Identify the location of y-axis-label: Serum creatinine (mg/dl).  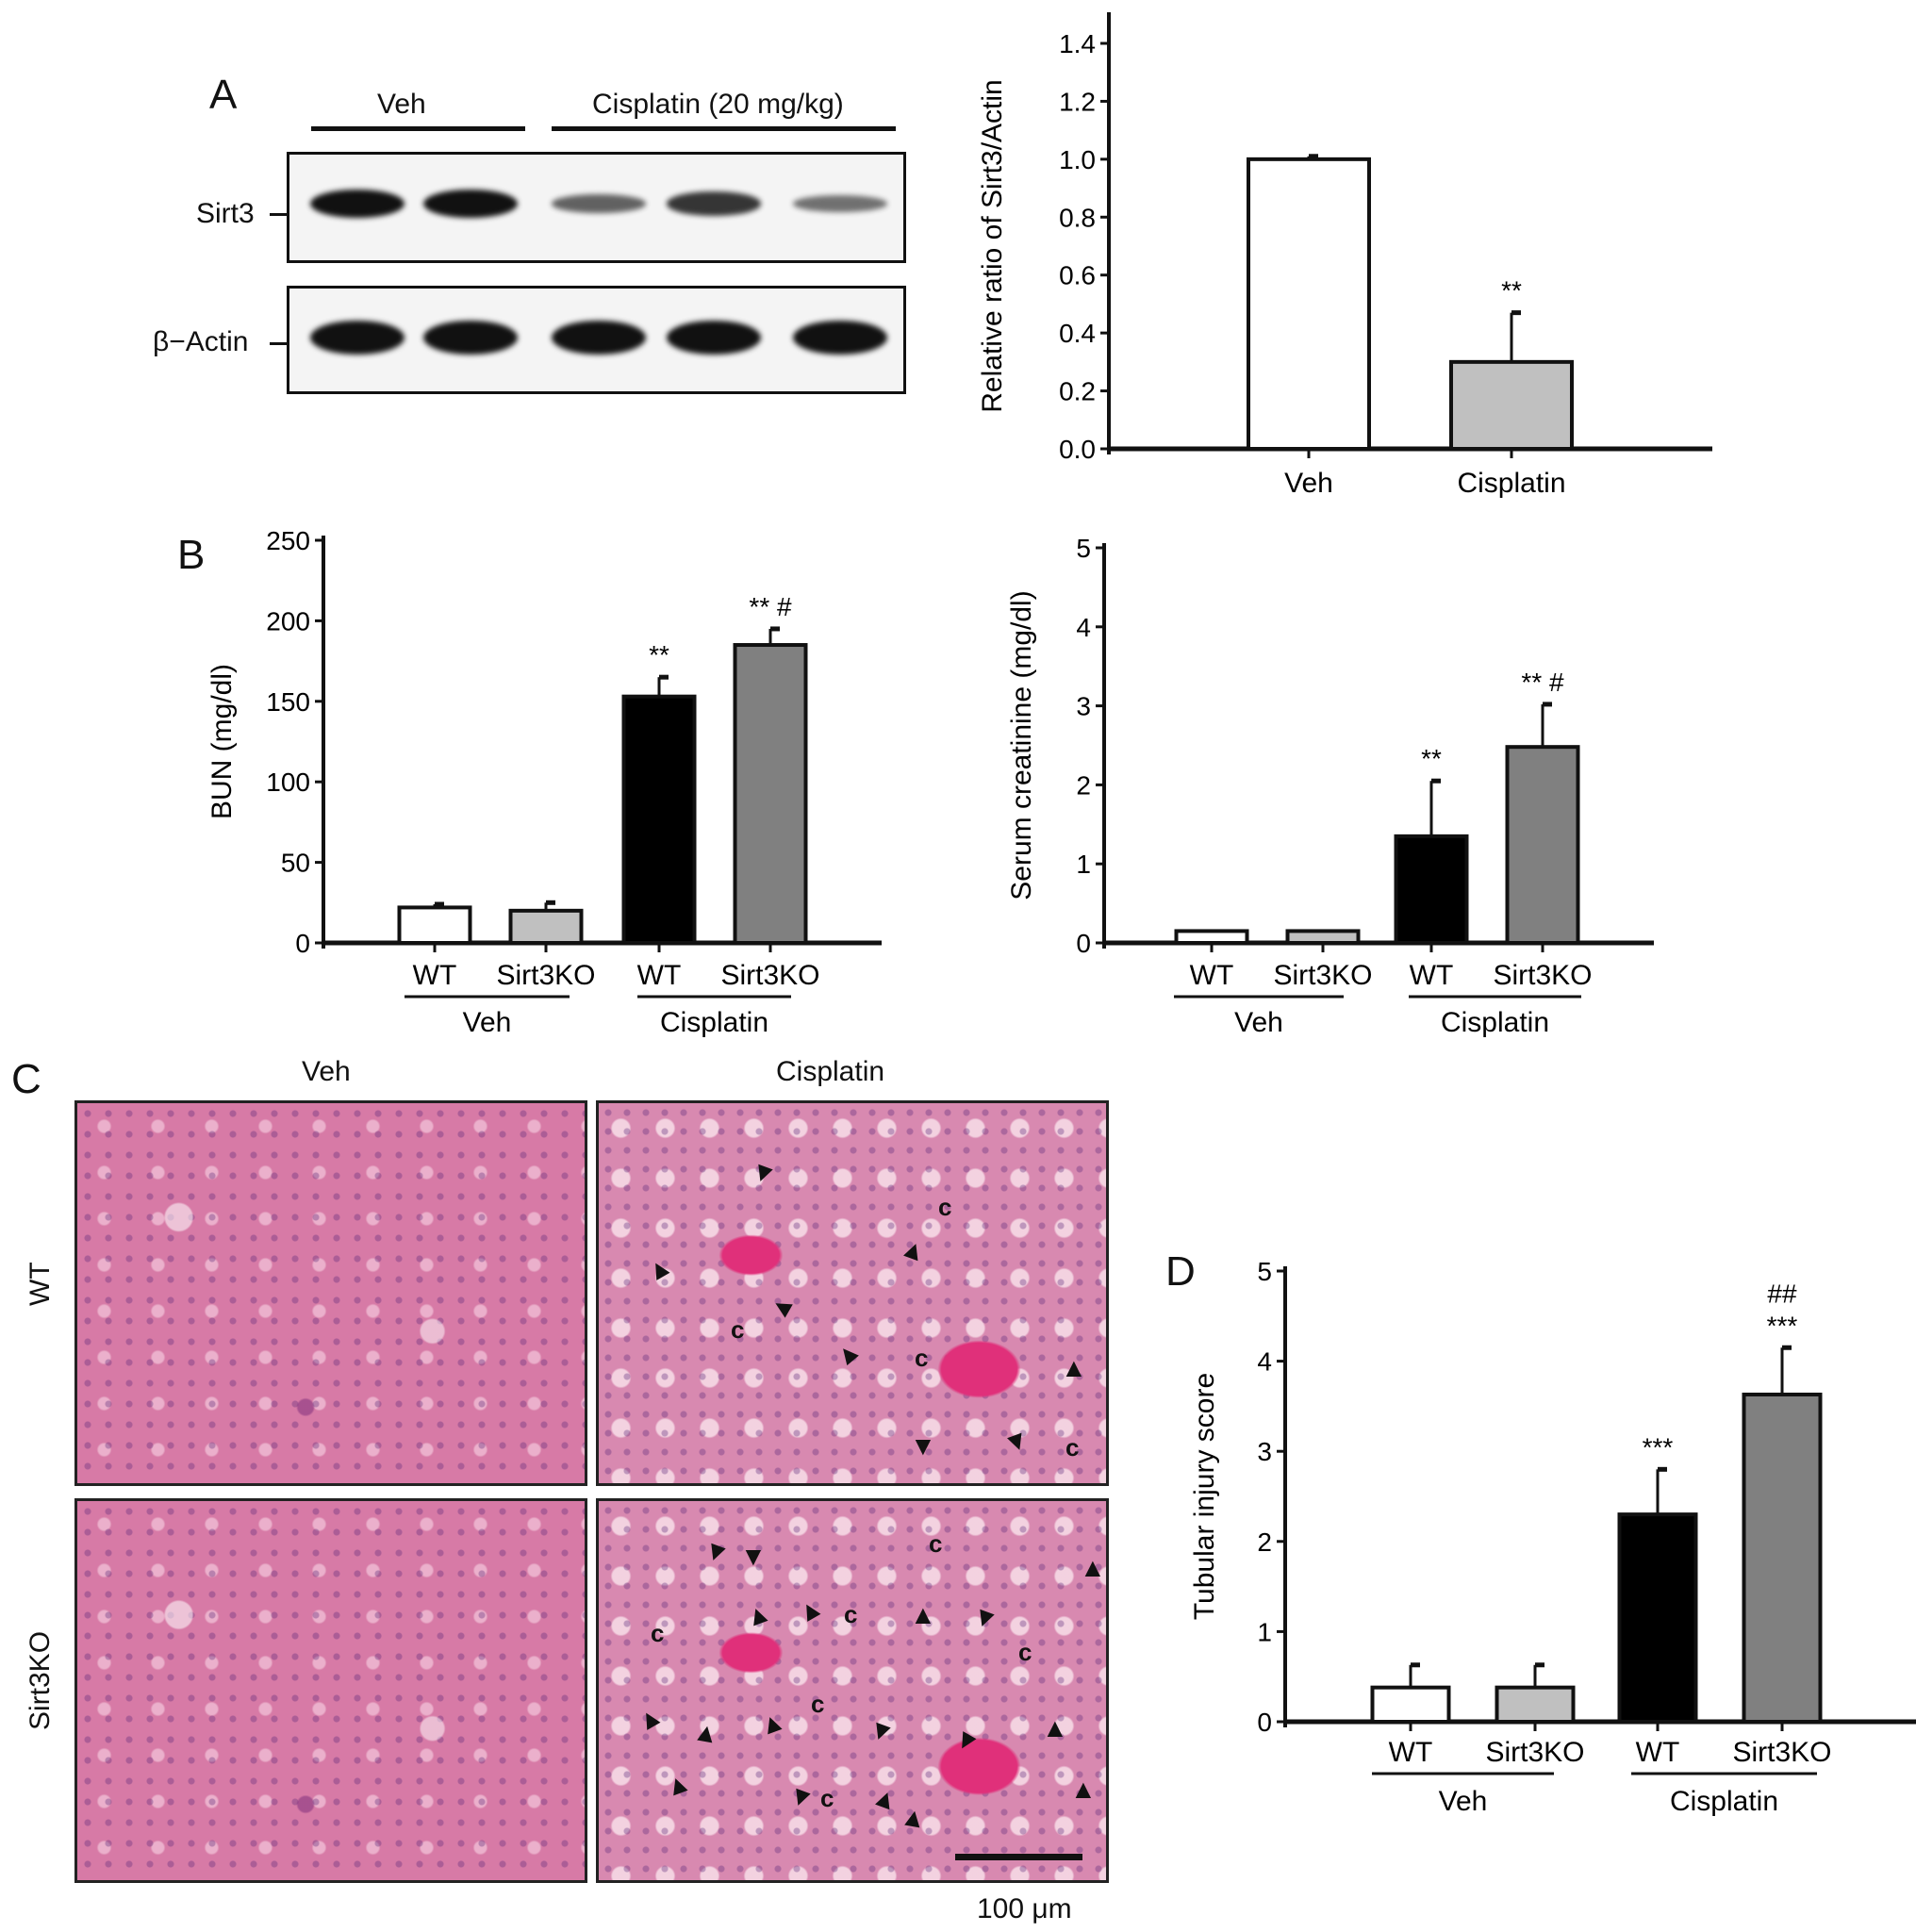
(1021, 745).